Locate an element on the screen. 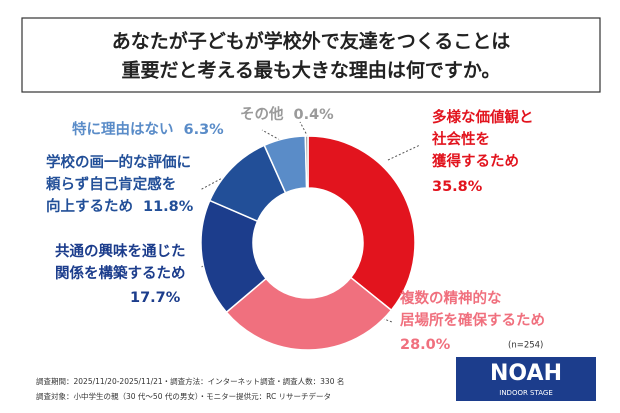 Image resolution: width=620 pixels, height=413 pixels. value-label: 28.0% is located at coordinates (425, 345).